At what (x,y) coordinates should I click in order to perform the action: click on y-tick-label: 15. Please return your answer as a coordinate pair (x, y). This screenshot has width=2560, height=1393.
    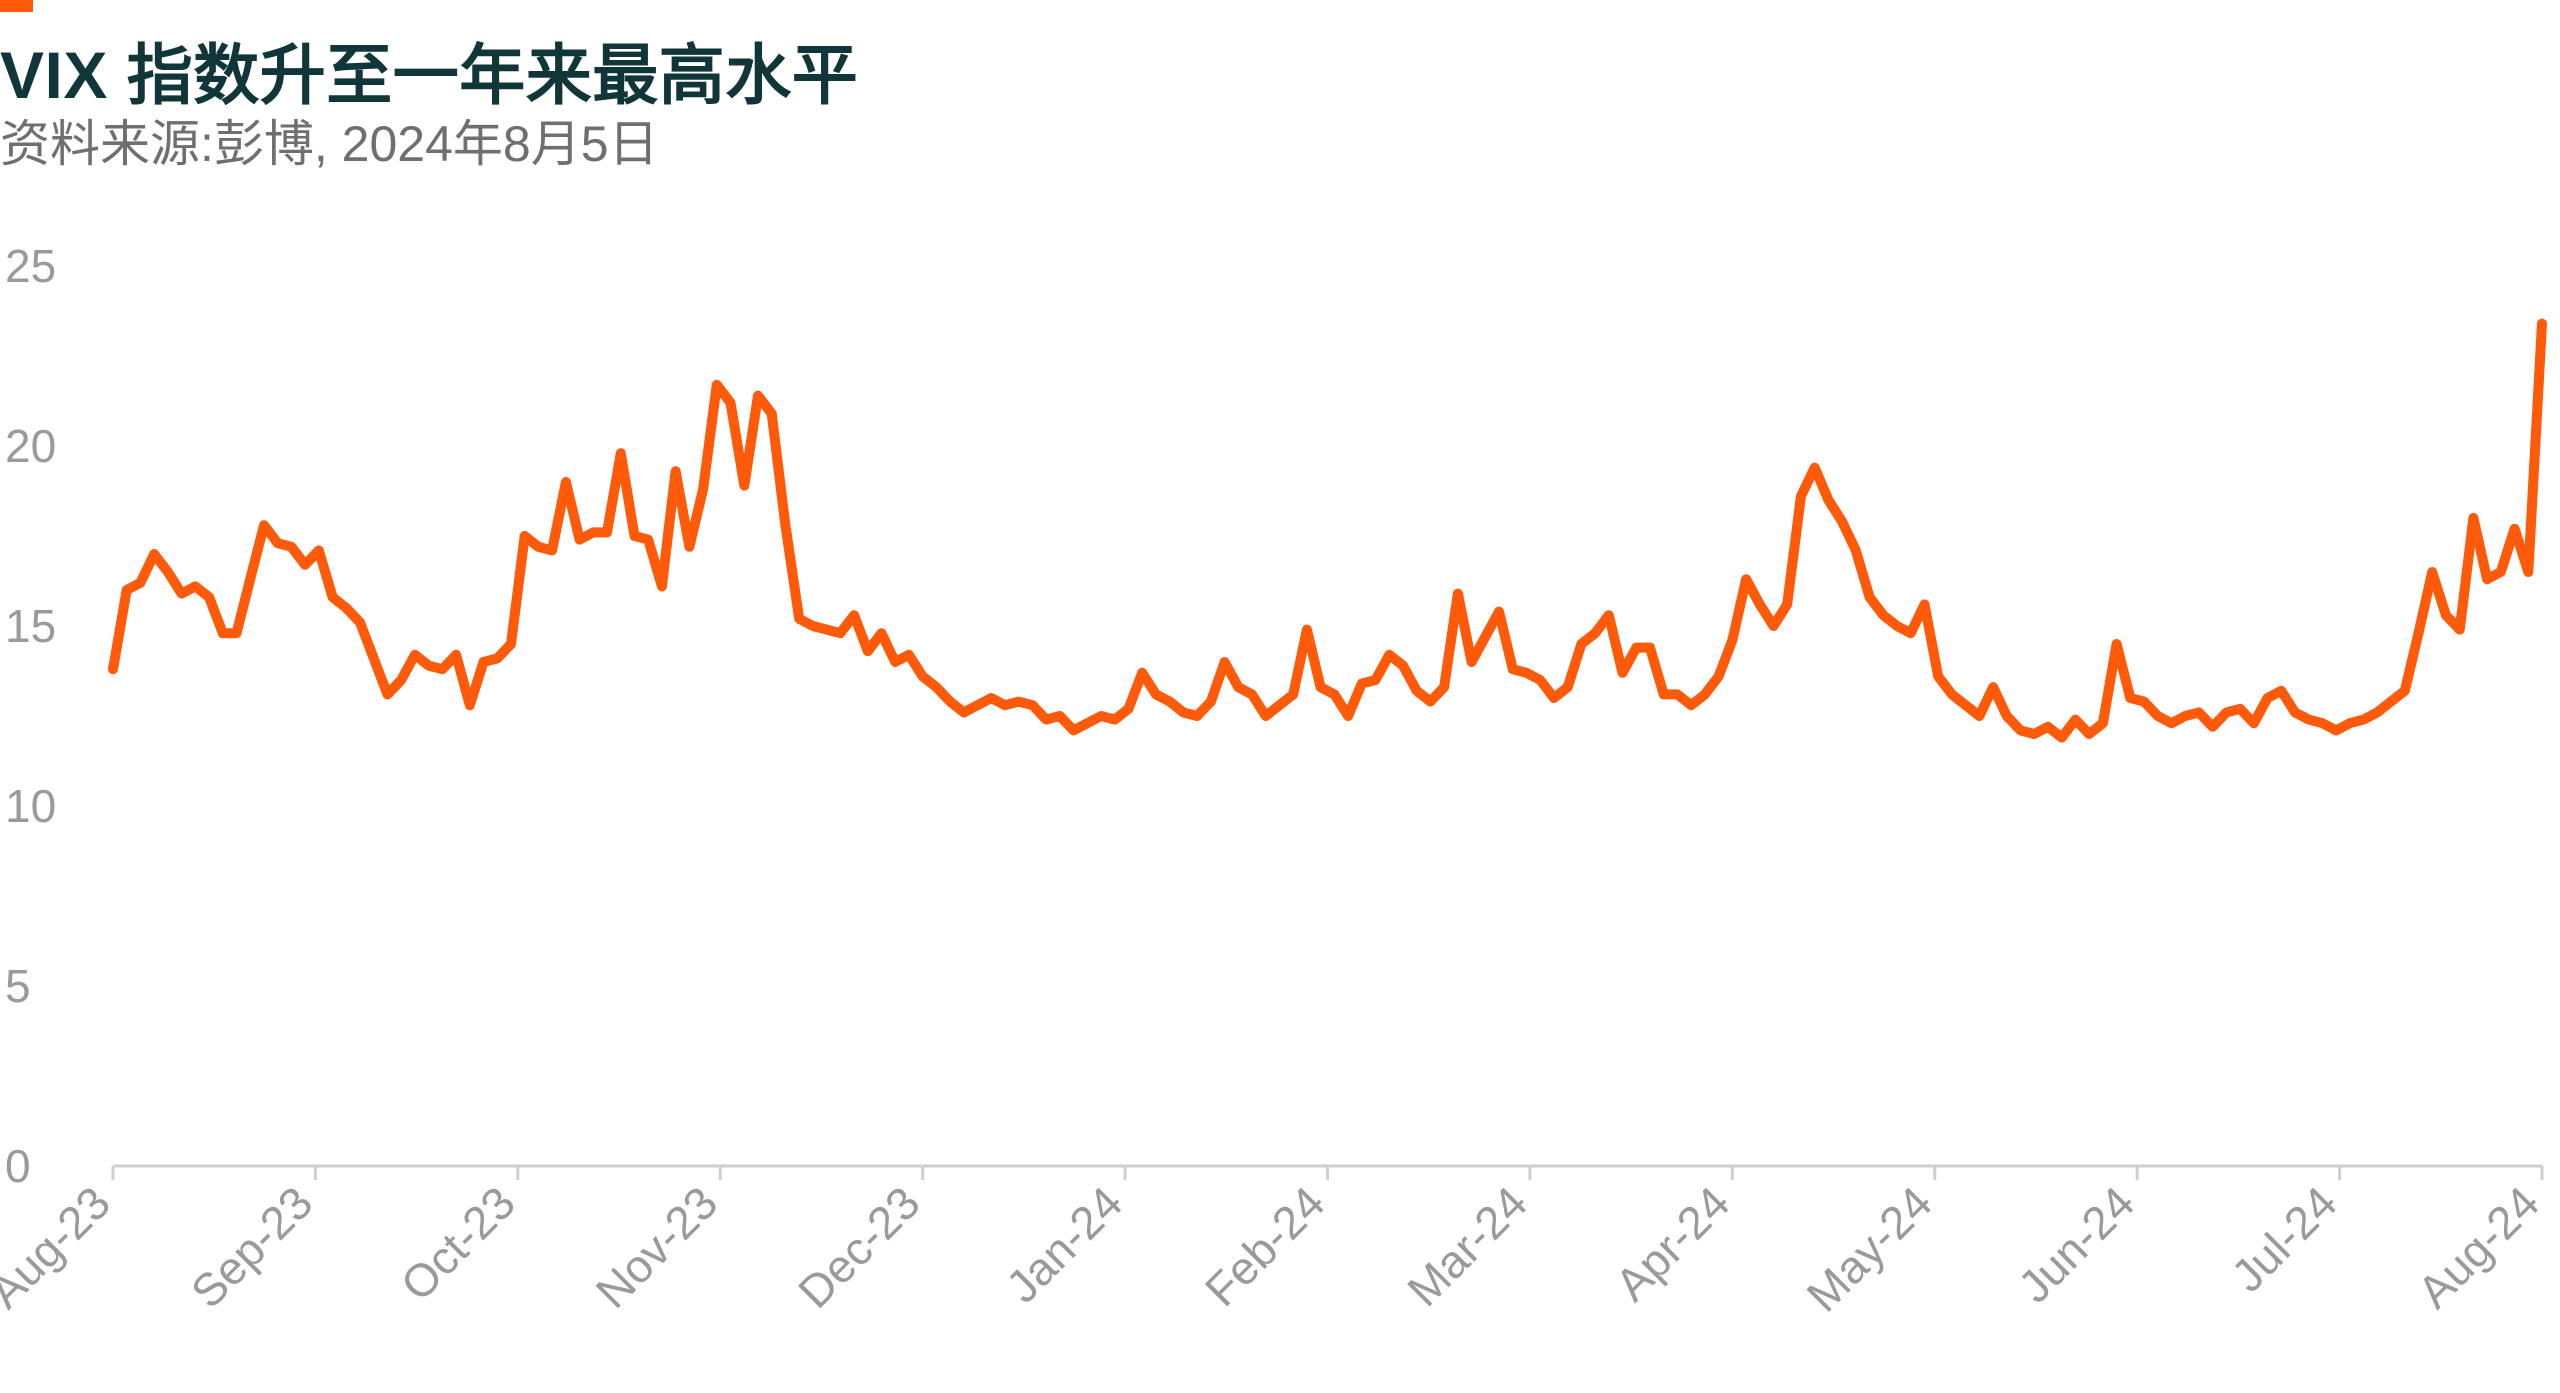
    Looking at the image, I should click on (30, 626).